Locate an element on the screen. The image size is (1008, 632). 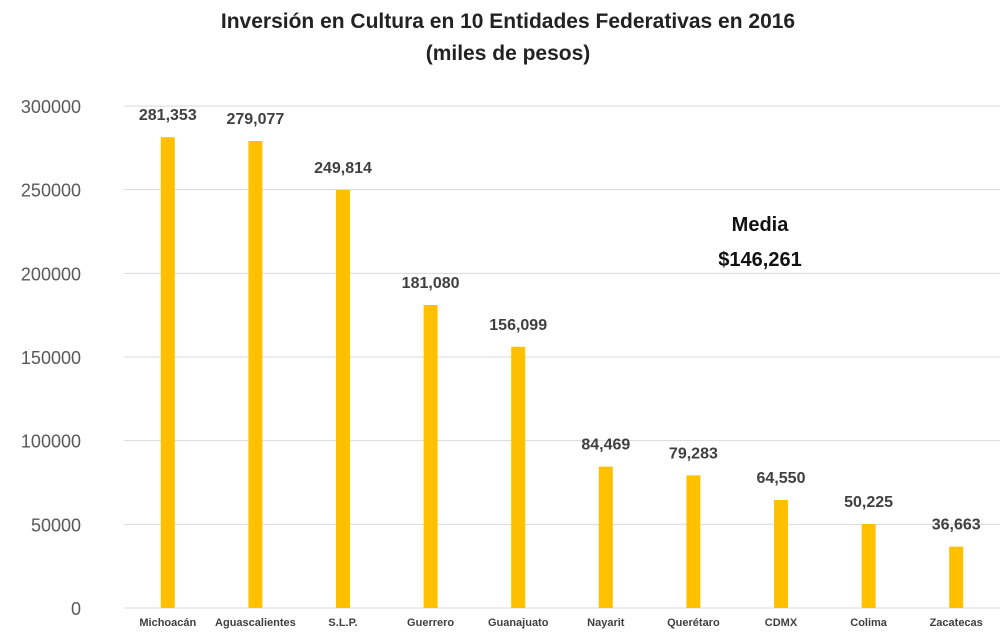
x-tick-label: Zacatecas is located at coordinates (956, 623).